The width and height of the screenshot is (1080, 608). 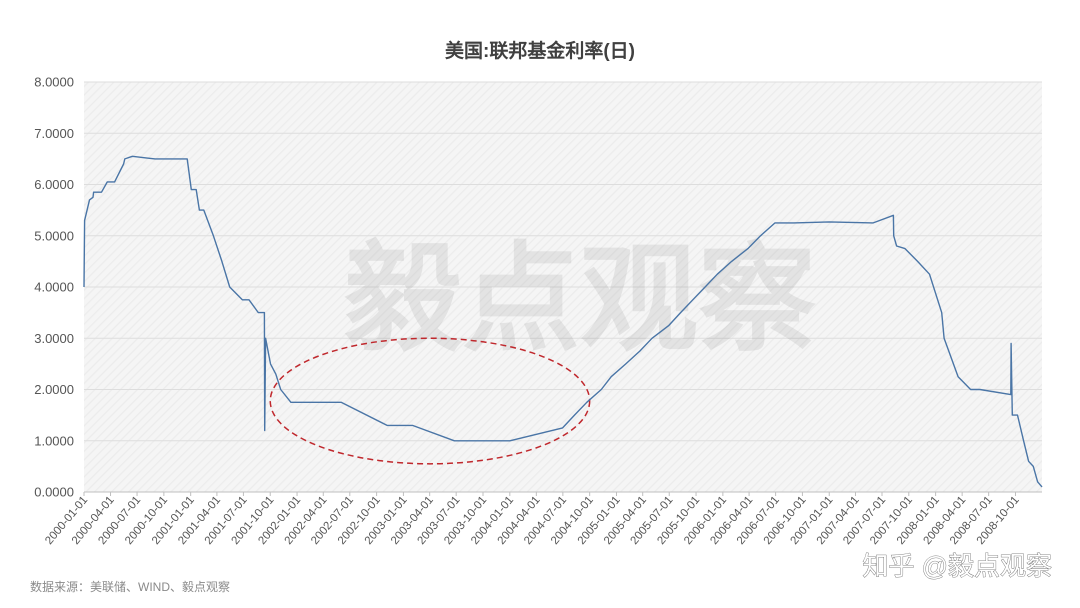 What do you see at coordinates (54, 440) in the screenshot?
I see `y-tick-label: 1.0000` at bounding box center [54, 440].